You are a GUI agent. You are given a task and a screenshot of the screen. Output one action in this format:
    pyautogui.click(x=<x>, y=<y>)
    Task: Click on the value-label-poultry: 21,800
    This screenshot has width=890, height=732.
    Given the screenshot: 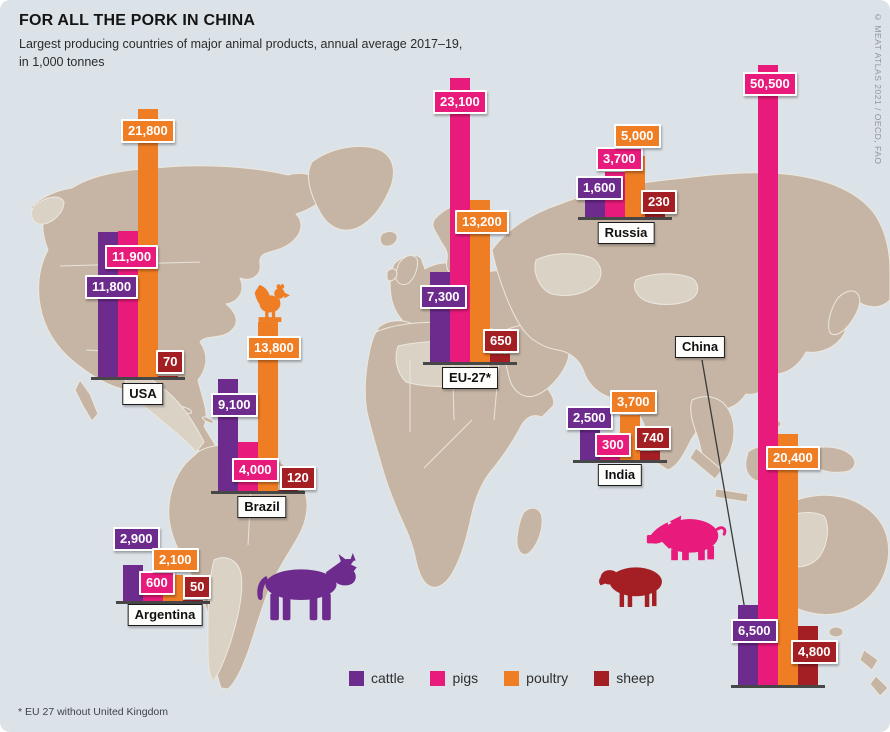 What is the action you would take?
    pyautogui.click(x=148, y=131)
    